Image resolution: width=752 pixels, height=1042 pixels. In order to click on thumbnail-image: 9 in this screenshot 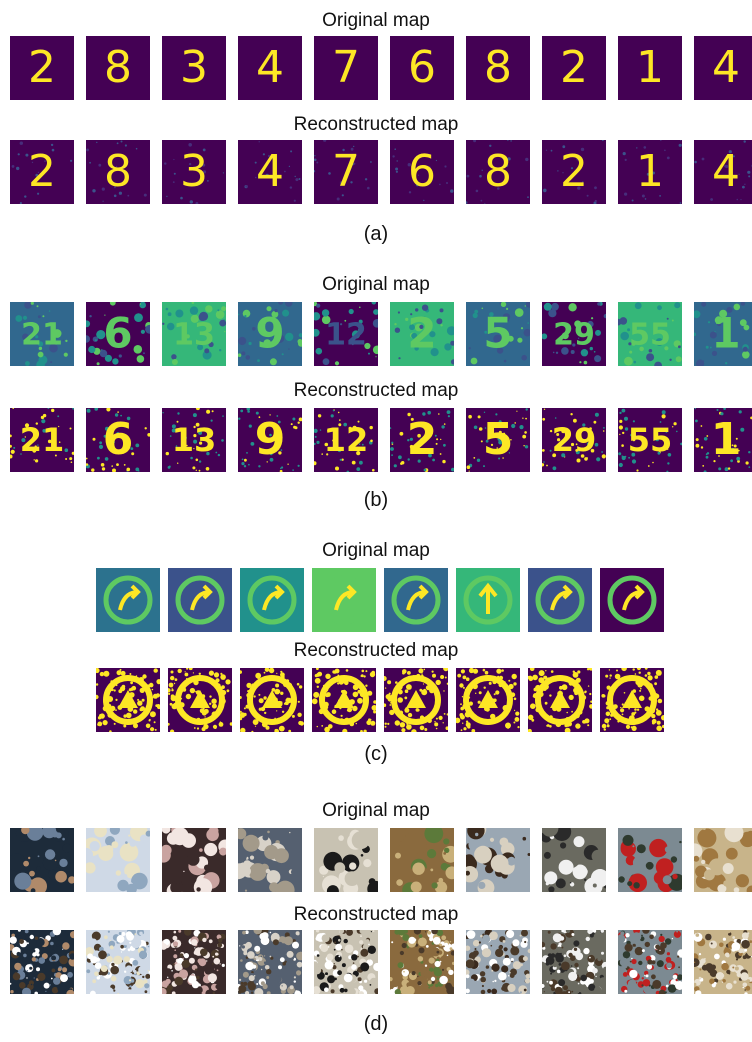, I will do `click(270, 334)`.